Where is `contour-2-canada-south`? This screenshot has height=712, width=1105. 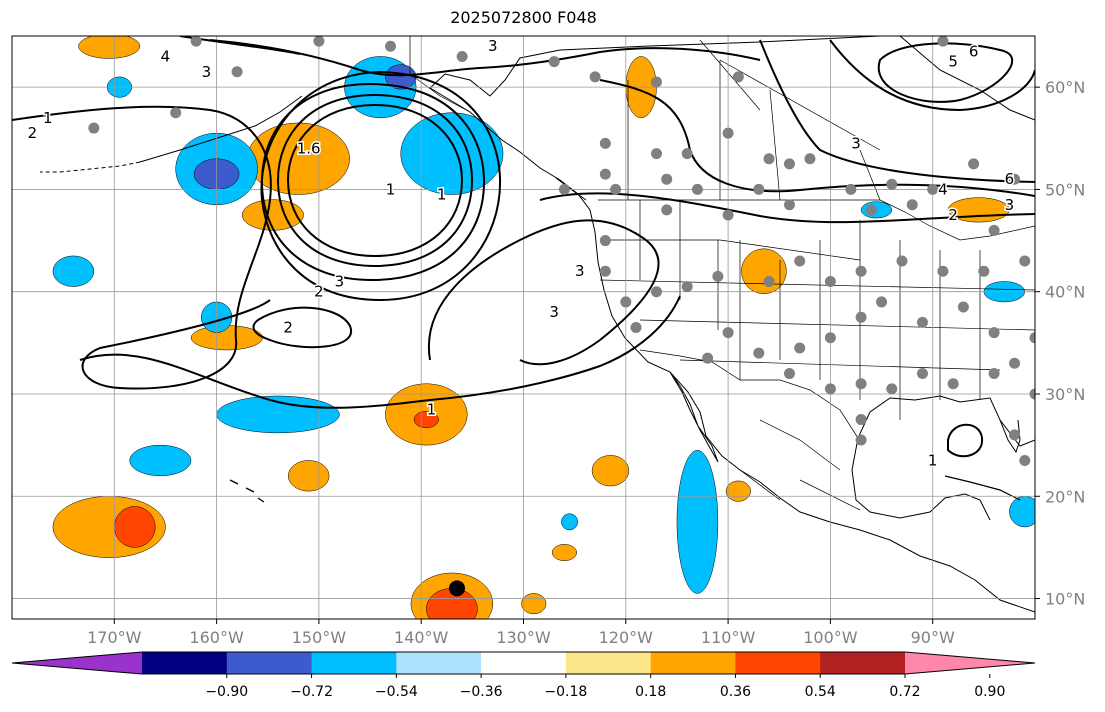 contour-2-canada-south is located at coordinates (787, 208).